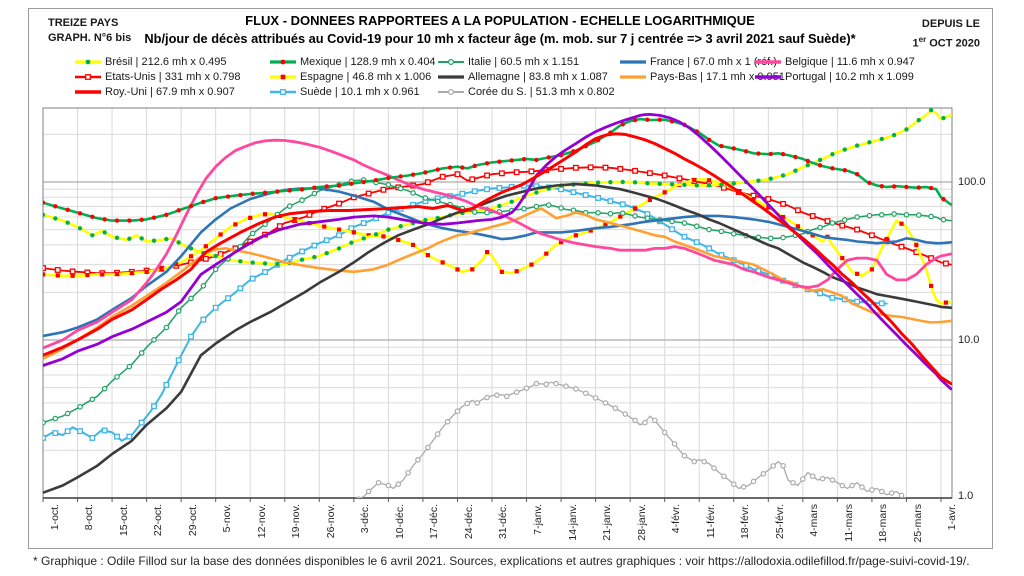 Image resolution: width=1024 pixels, height=576 pixels. Describe the element at coordinates (283, 76) in the screenshot. I see `legend-swatch-Espagne` at that location.